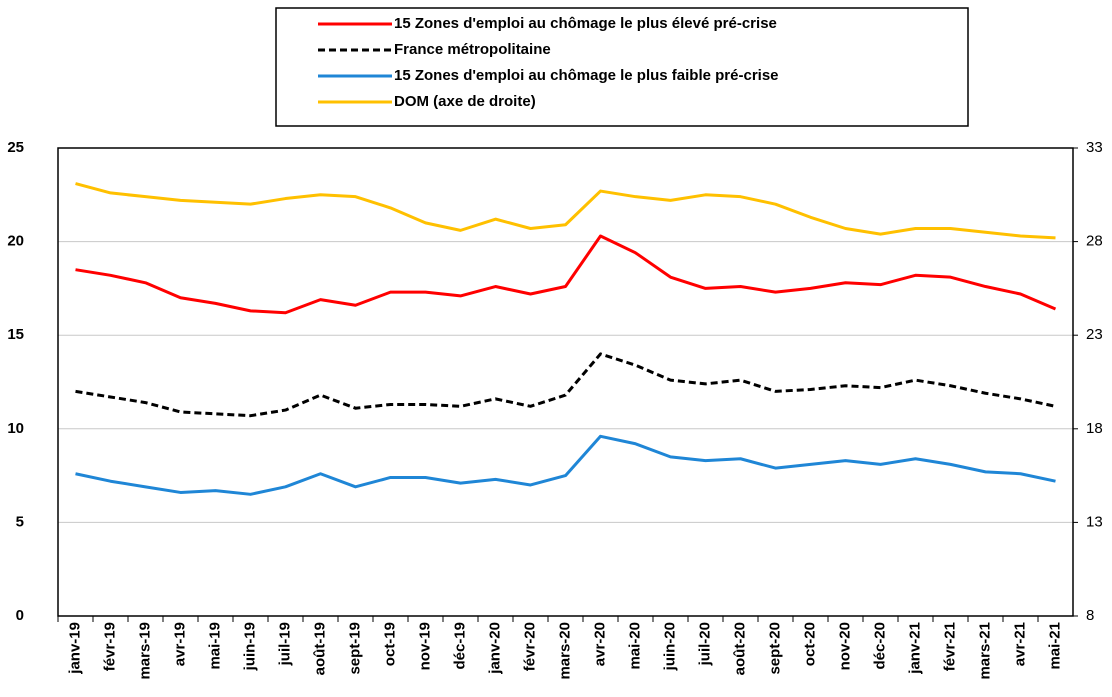  I want to click on x-tick-label: oct-20, so click(809, 644).